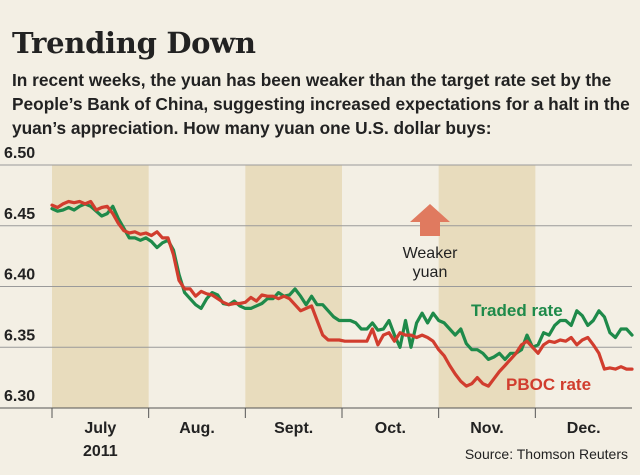 The width and height of the screenshot is (640, 475). Describe the element at coordinates (19, 396) in the screenshot. I see `y-tick-label: 6.30` at that location.